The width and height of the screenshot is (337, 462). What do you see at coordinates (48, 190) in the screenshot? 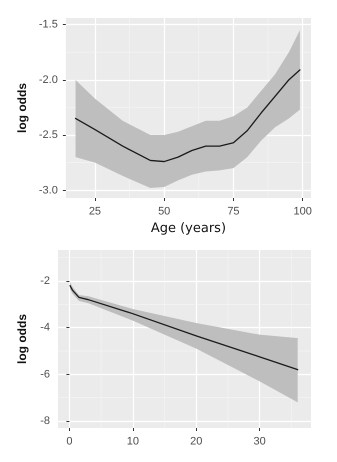
I see `y-tick-label: -3.0` at bounding box center [48, 190].